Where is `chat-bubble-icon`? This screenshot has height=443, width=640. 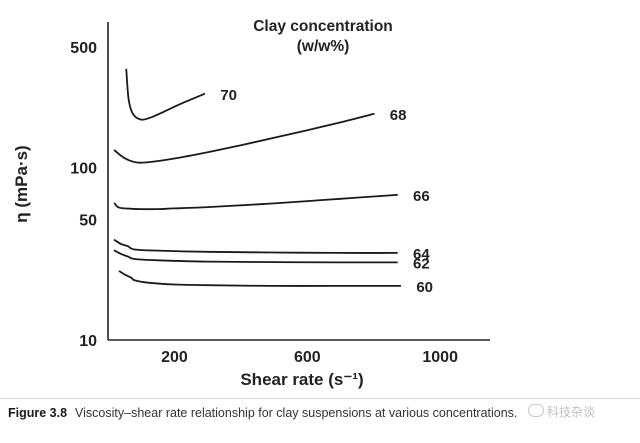
chat-bubble-icon is located at coordinates (536, 410).